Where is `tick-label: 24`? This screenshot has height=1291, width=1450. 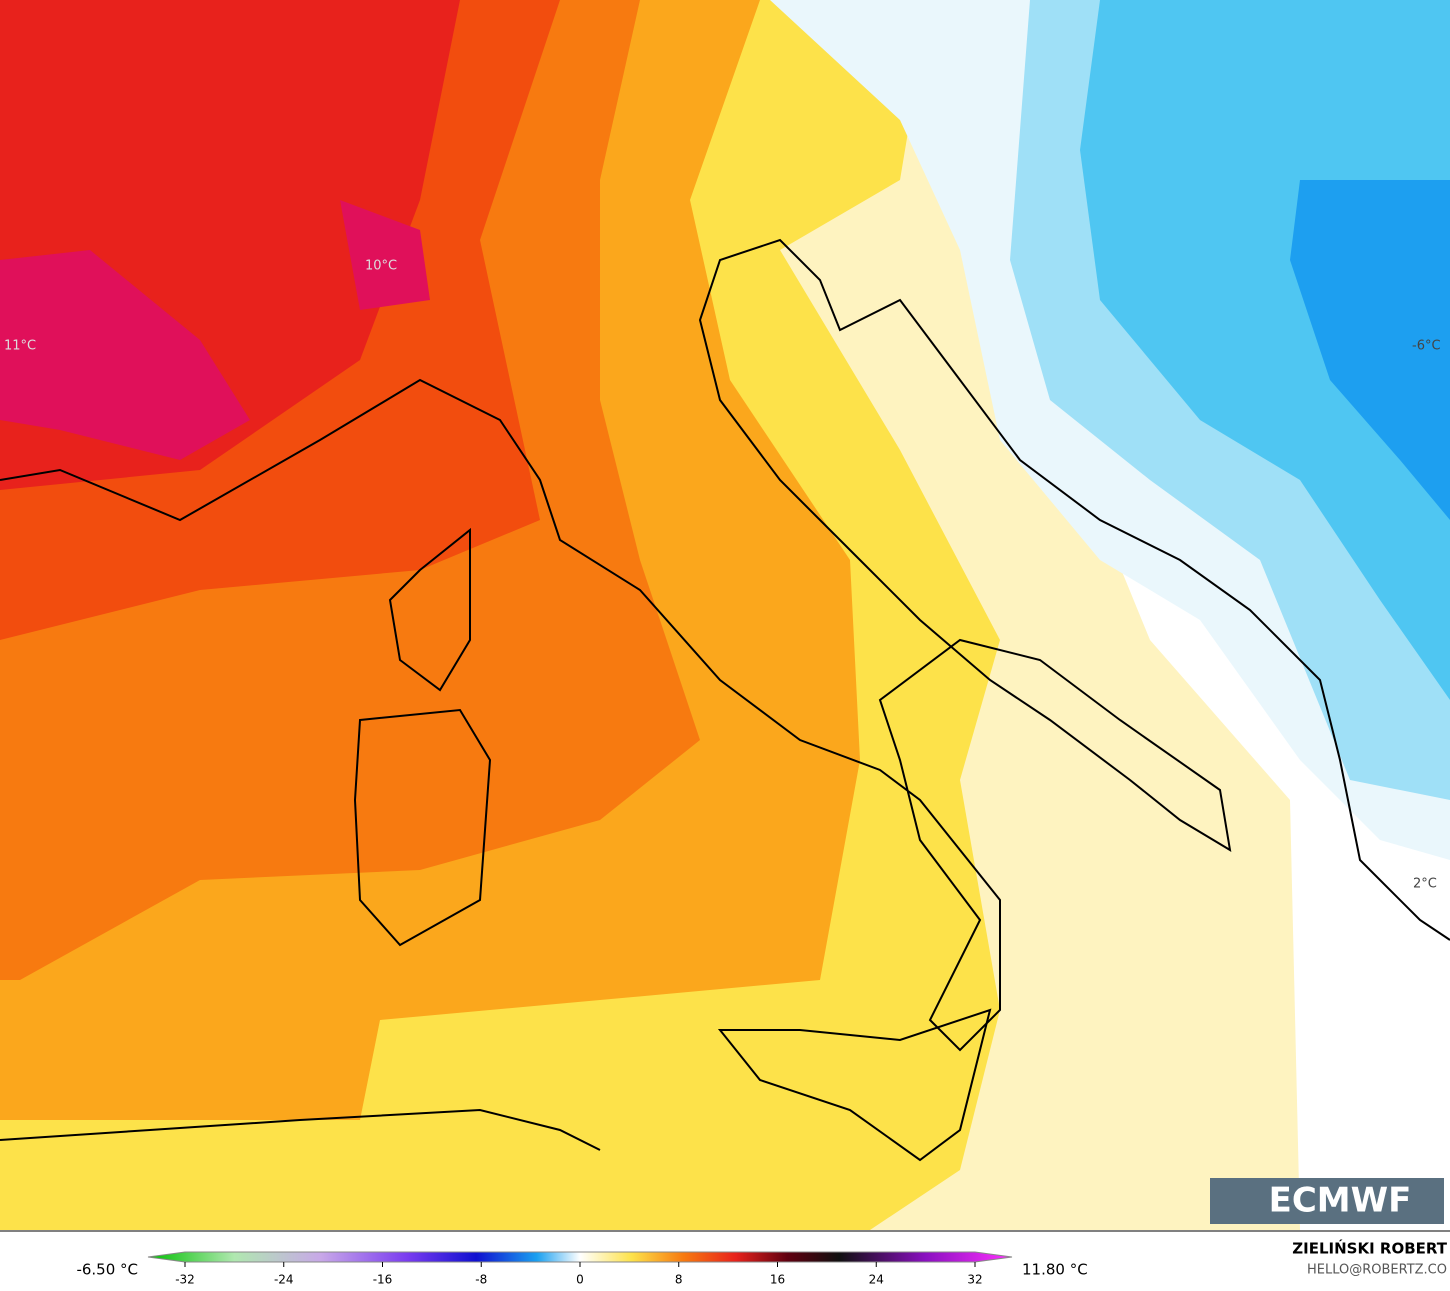 tick-label: 24 is located at coordinates (876, 1280).